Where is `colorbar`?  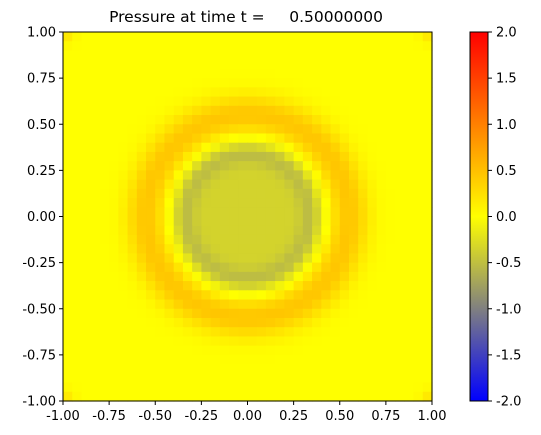 colorbar is located at coordinates (479, 216).